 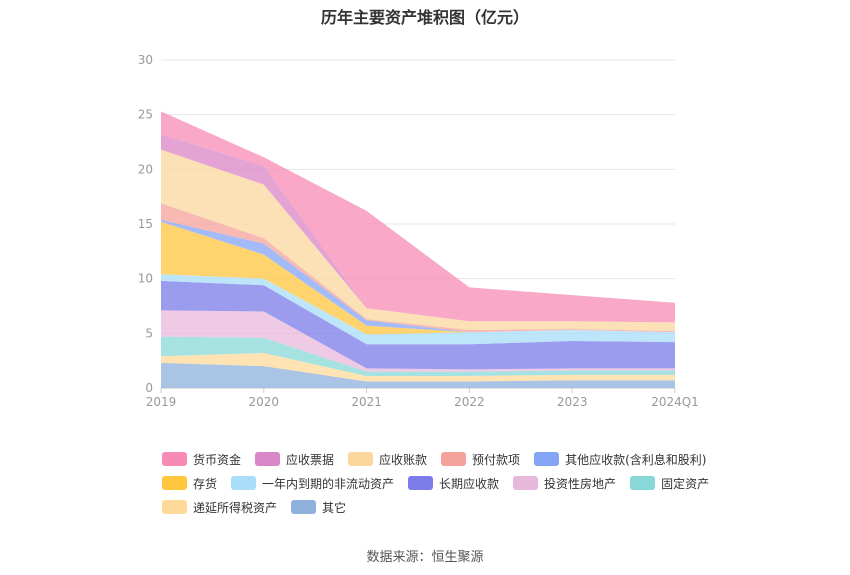 I want to click on legend-row: 货币资金 应收票据 应收账款 预付款项 其他应收款(含利息和股利), so click(x=442, y=459).